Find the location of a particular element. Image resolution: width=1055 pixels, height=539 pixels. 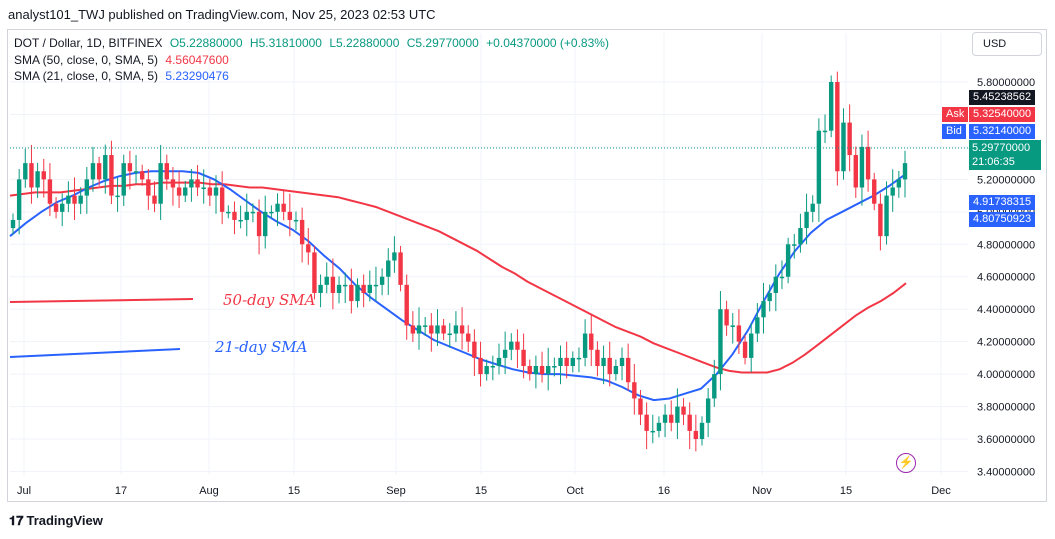

bid-price: 5.32140000 is located at coordinates (1002, 131).